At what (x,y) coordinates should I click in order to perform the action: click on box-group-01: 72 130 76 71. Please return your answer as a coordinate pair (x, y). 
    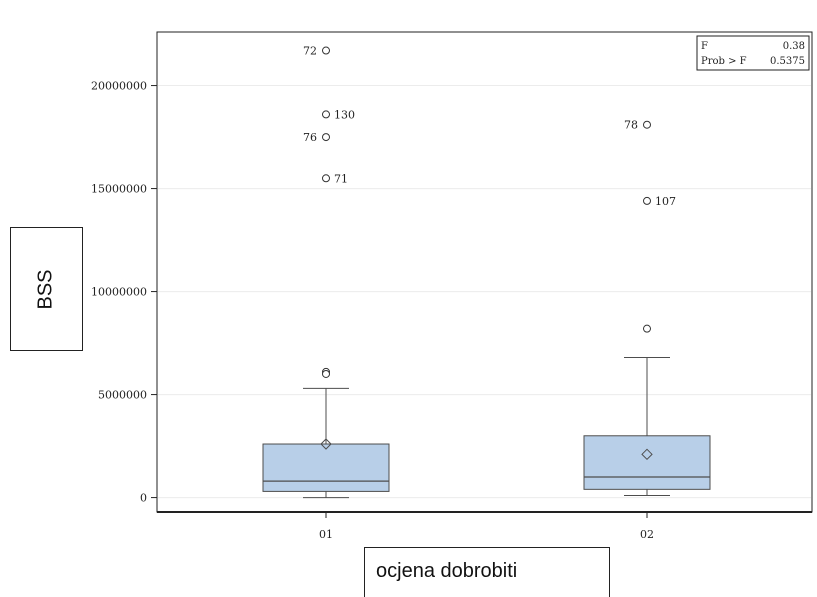
    Looking at the image, I should click on (326, 272).